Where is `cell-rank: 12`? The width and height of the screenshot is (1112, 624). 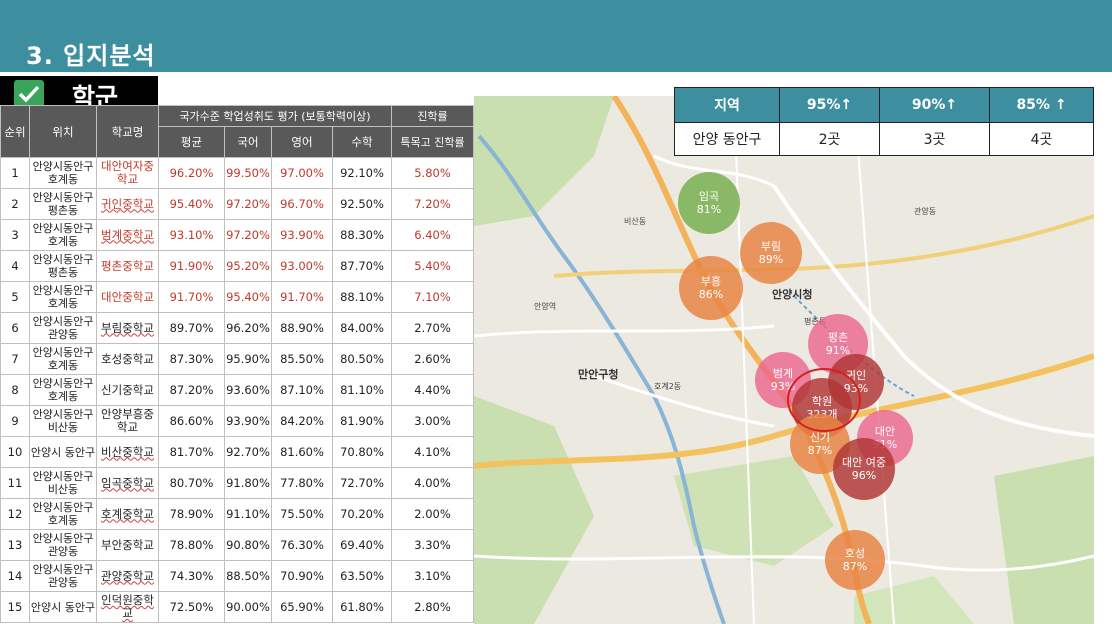 cell-rank: 12 is located at coordinates (15, 514).